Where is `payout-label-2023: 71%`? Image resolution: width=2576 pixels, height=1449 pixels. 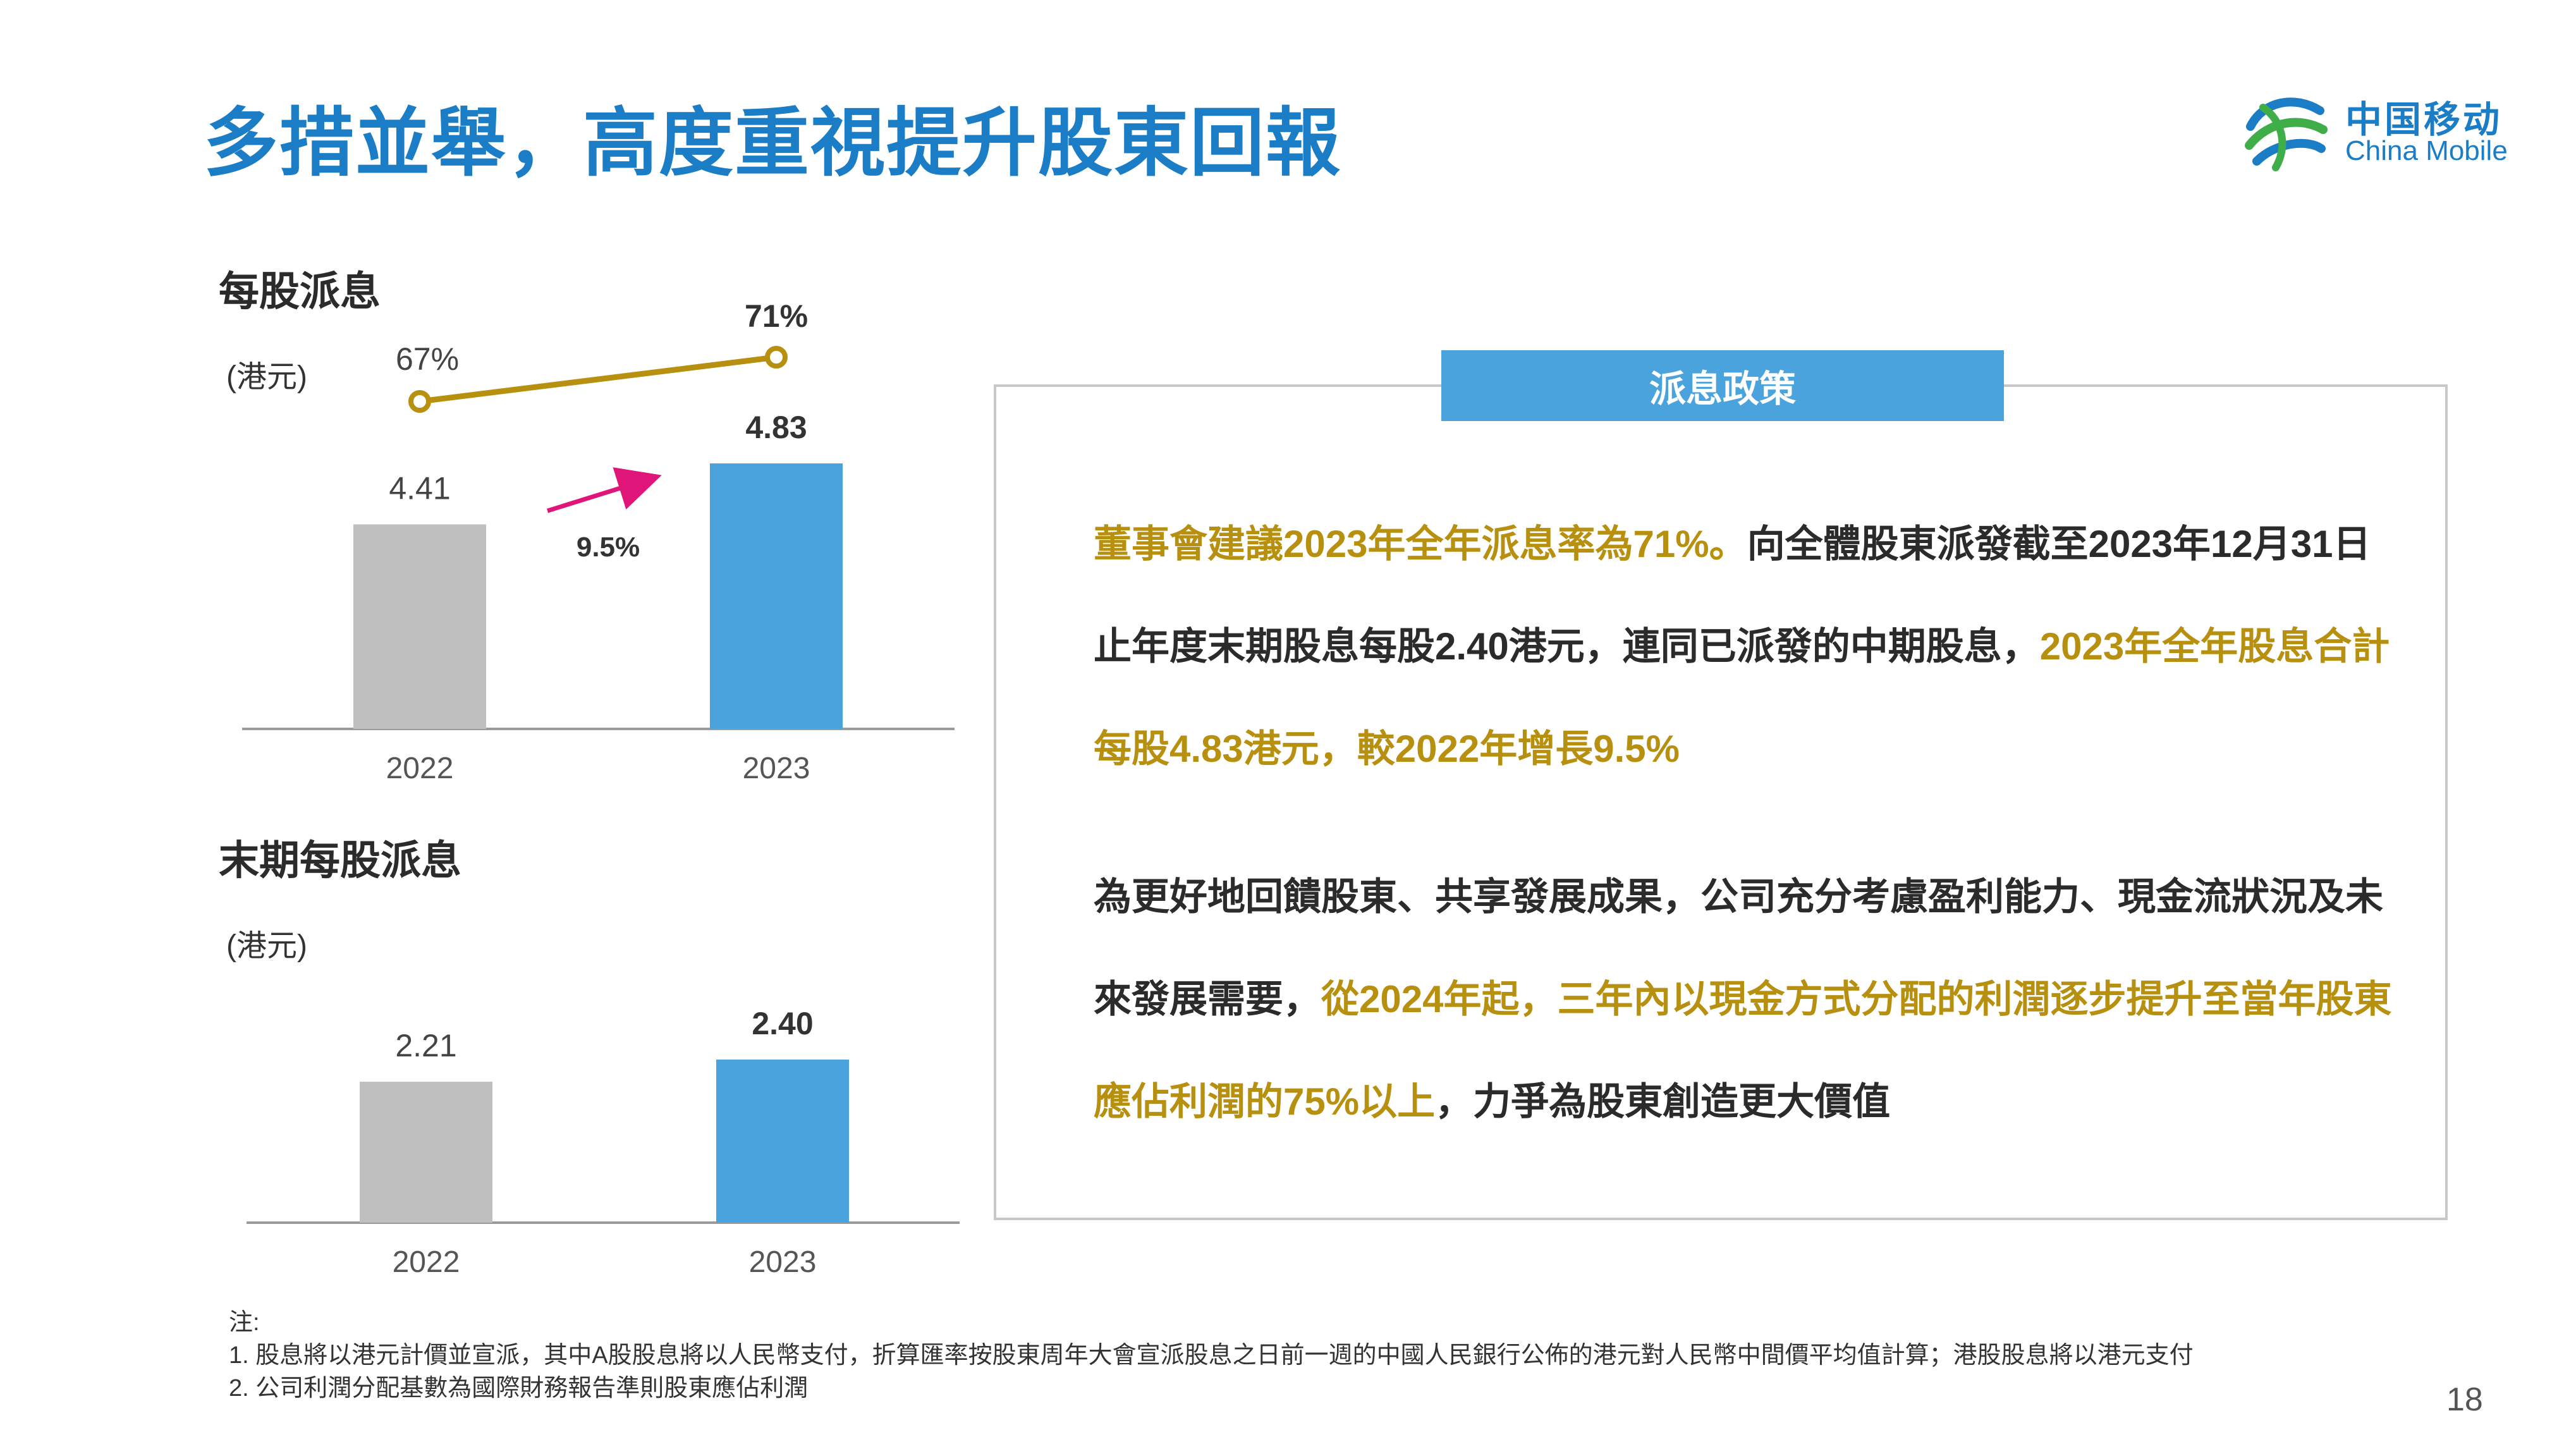 payout-label-2023: 71% is located at coordinates (776, 316).